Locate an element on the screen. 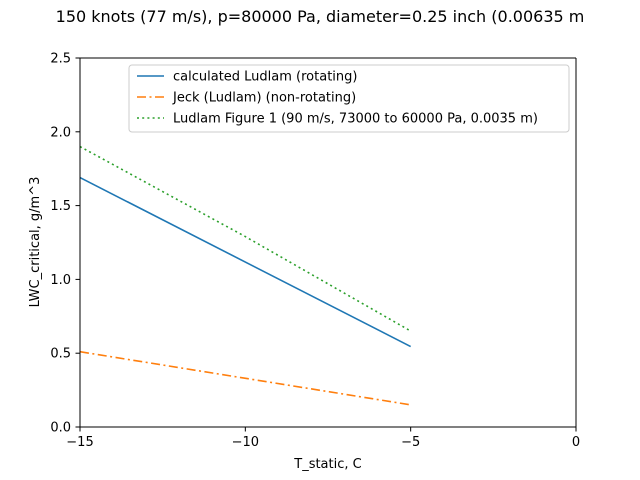 This screenshot has width=640, height=480. legend-label-2: Jeck (Ludlam) (non-rotating) is located at coordinates (264, 98).